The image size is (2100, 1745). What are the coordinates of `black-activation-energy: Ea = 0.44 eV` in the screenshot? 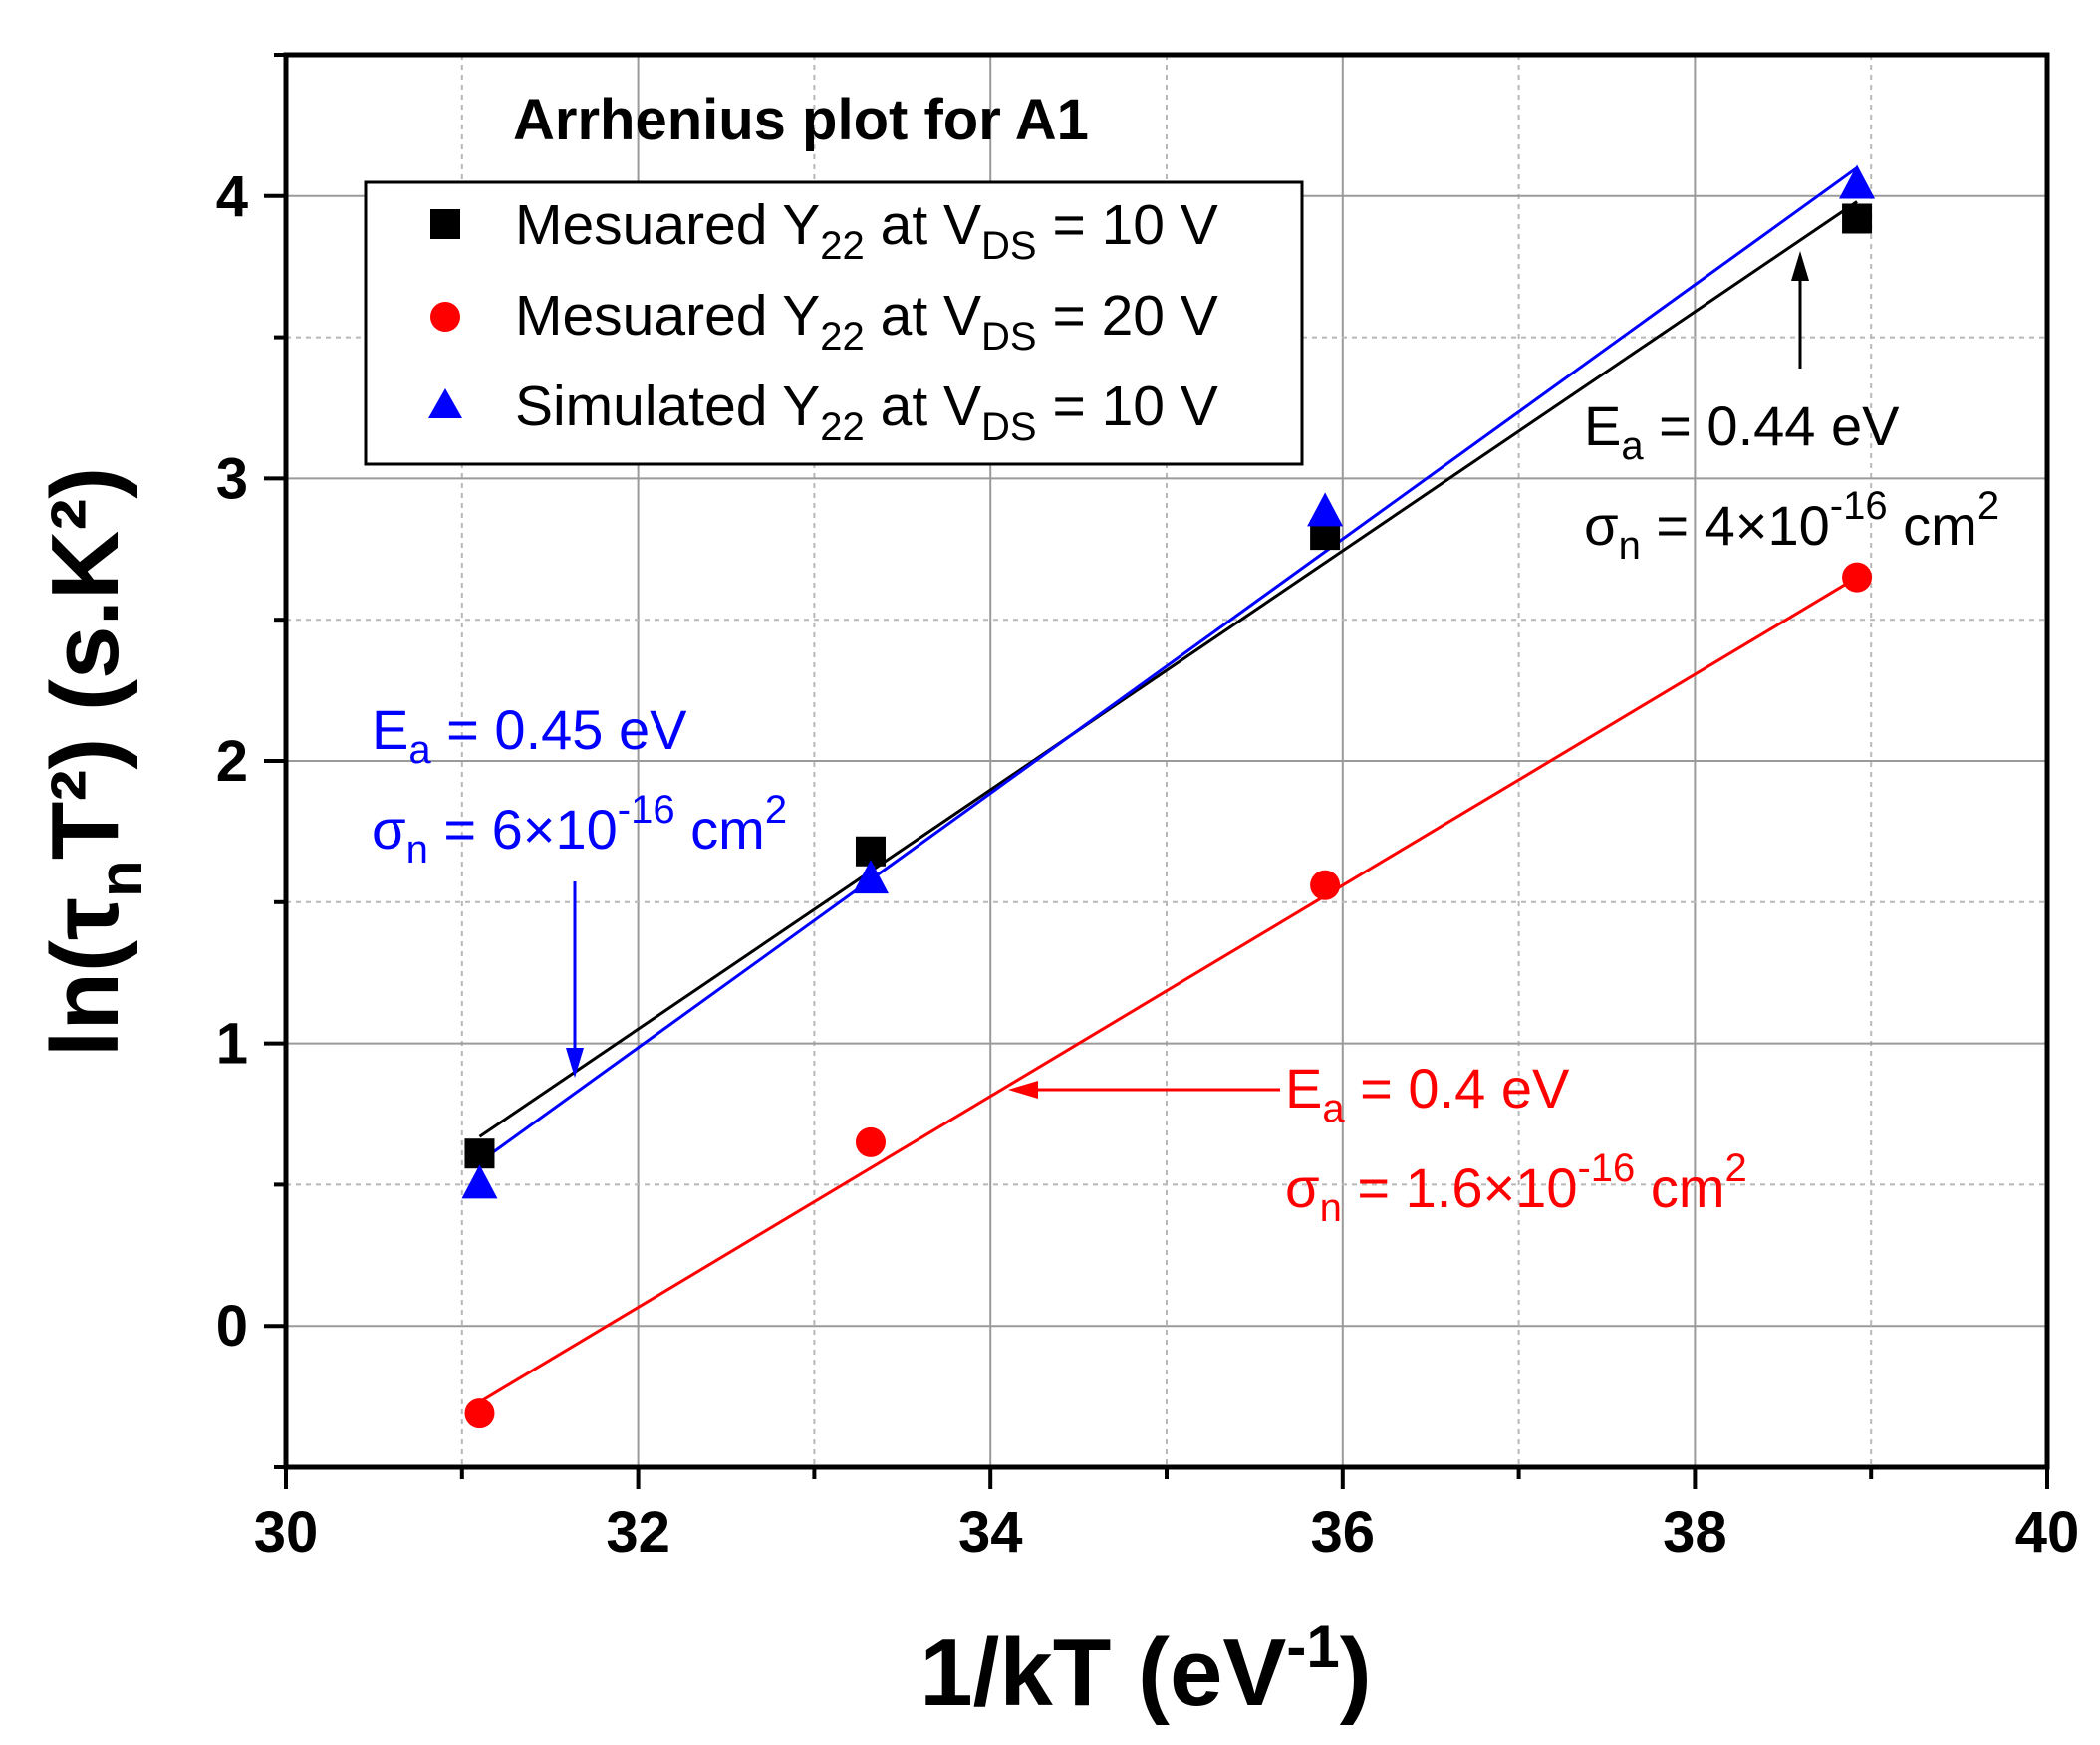 It's located at (1742, 431).